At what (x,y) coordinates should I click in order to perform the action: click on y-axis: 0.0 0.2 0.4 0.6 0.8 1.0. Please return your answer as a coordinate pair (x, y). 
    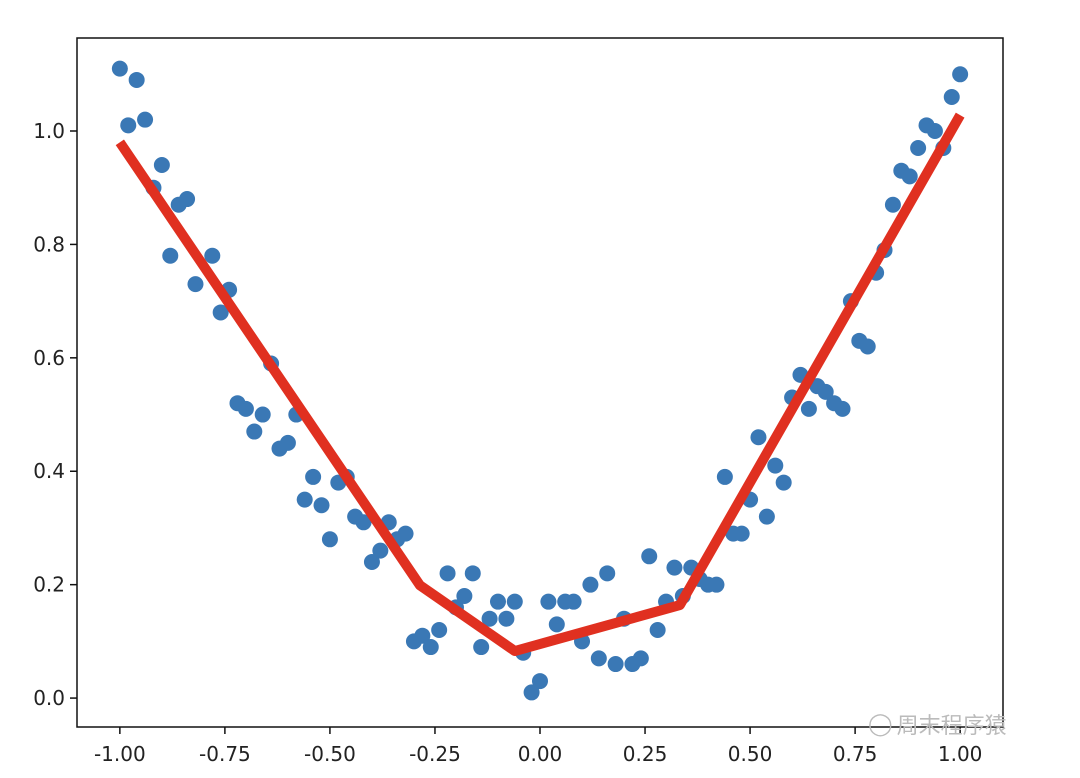
    Looking at the image, I should click on (55, 414).